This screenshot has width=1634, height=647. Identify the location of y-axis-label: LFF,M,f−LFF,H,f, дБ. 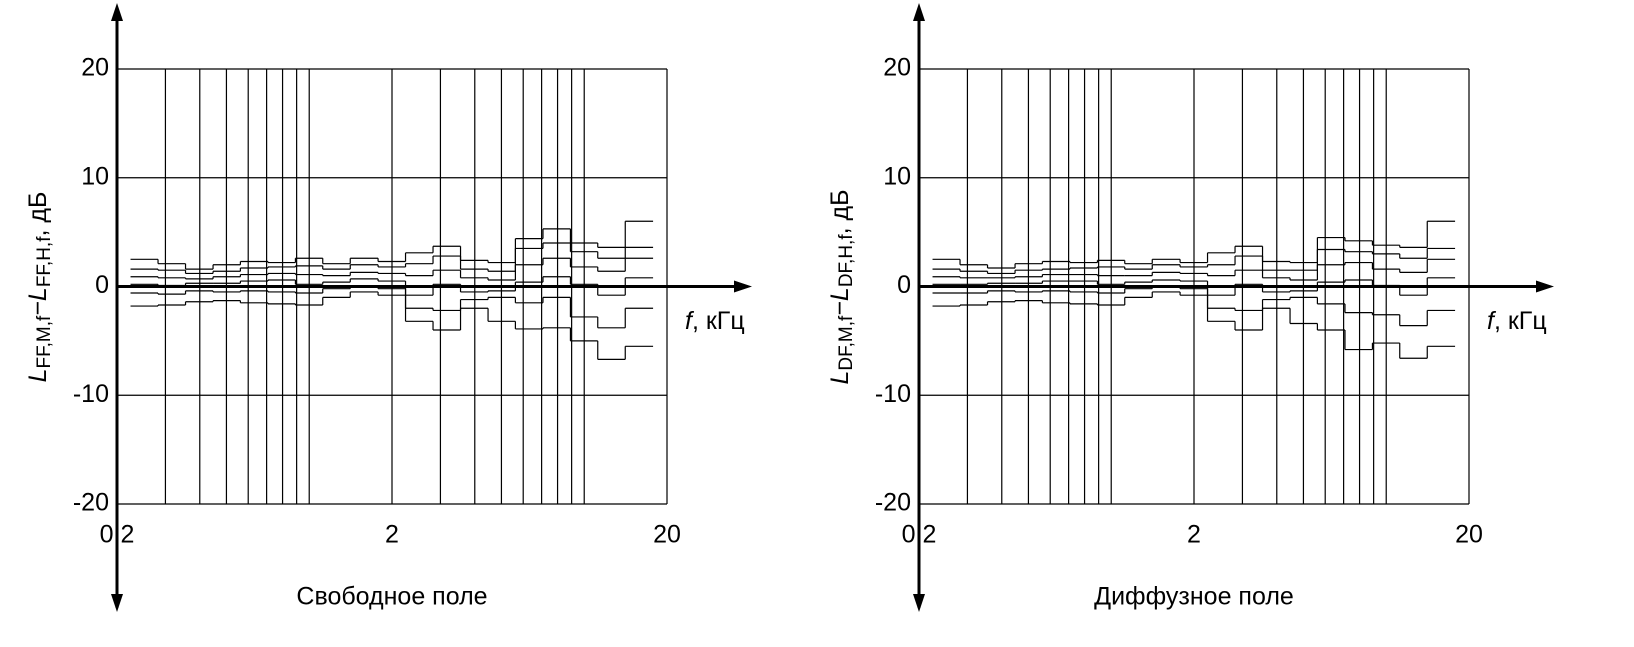
(39, 287).